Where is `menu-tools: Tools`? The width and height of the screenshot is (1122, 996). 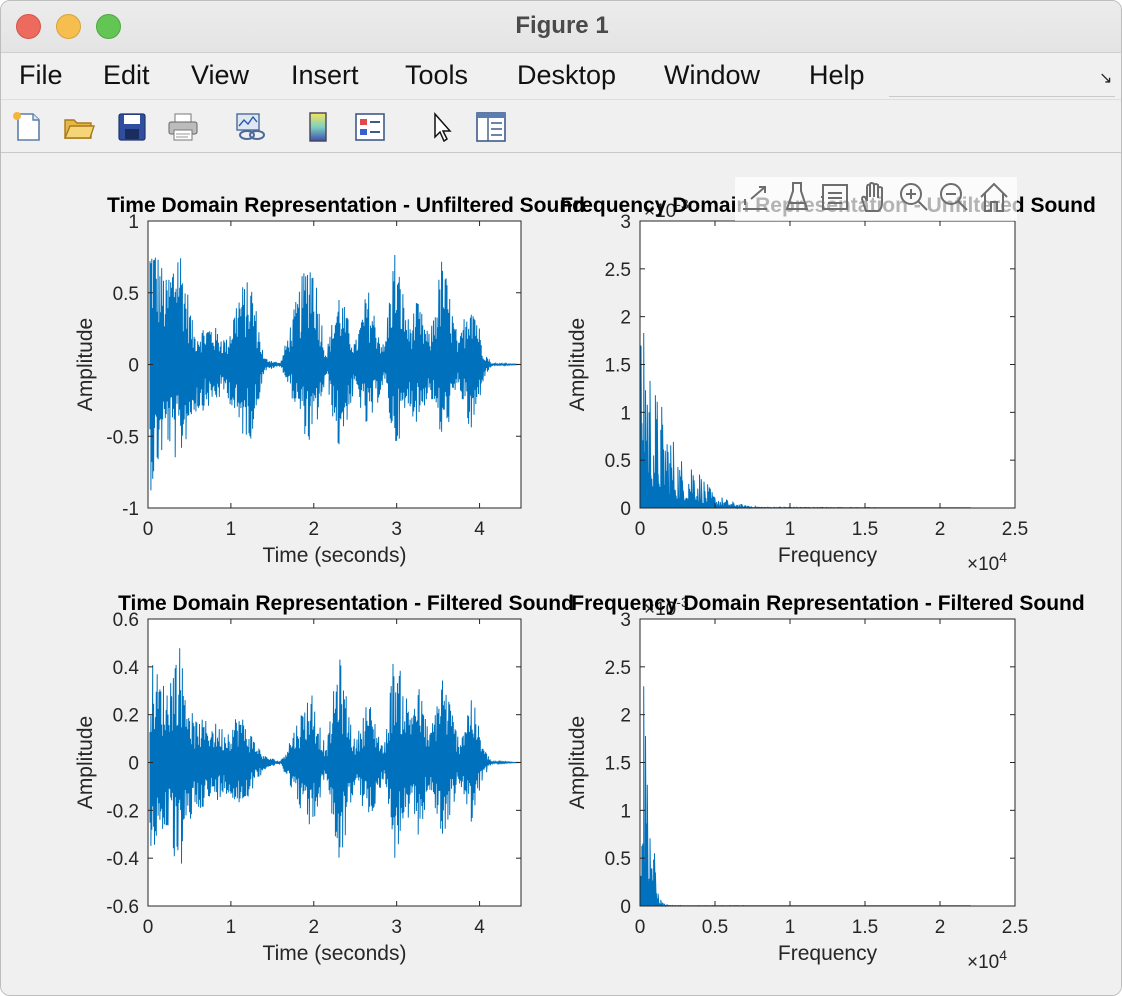
menu-tools: Tools is located at coordinates (437, 75).